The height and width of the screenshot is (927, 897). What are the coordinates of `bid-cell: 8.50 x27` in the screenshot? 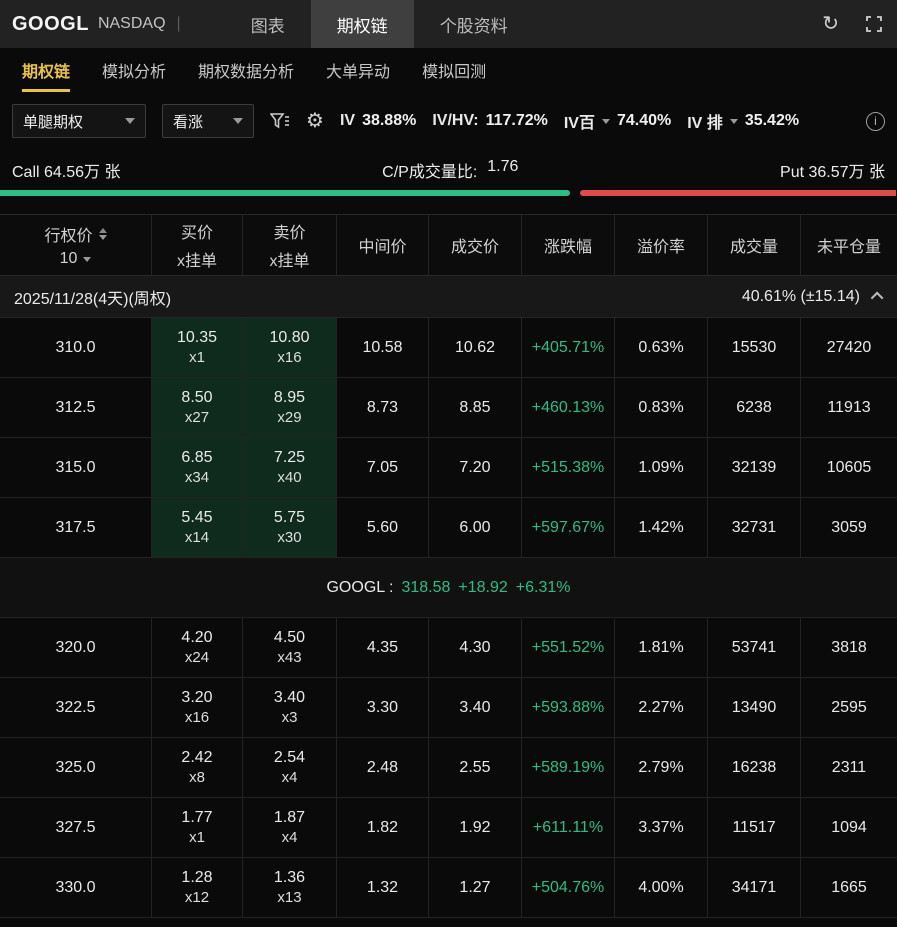 It's located at (197, 407).